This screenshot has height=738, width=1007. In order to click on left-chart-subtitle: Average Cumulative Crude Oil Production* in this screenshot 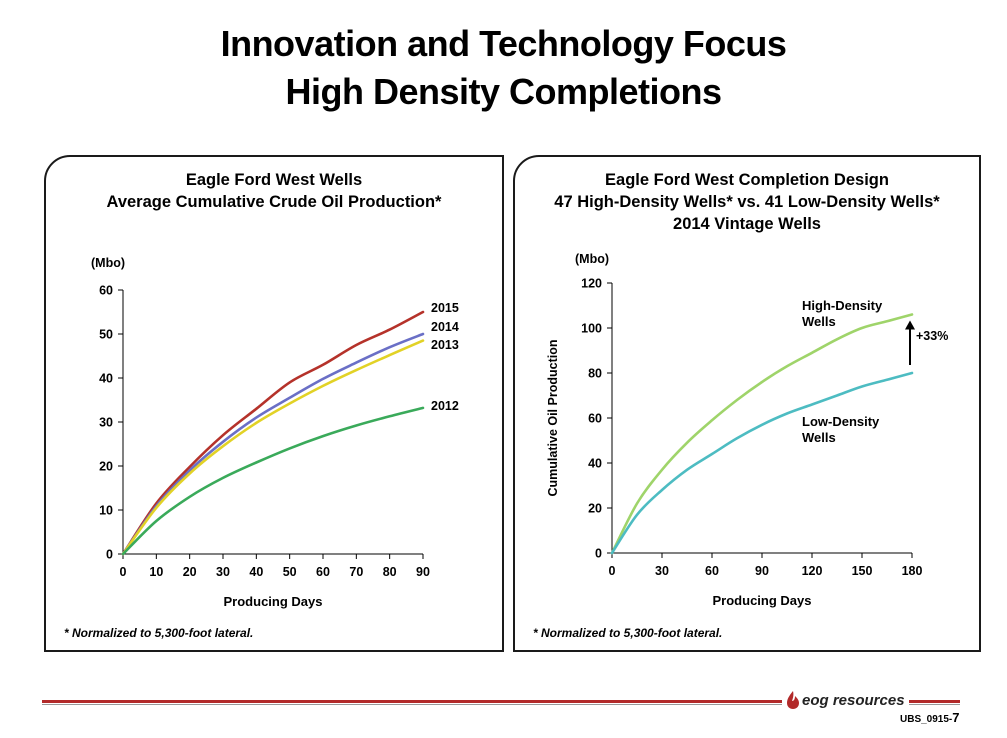, I will do `click(274, 202)`.